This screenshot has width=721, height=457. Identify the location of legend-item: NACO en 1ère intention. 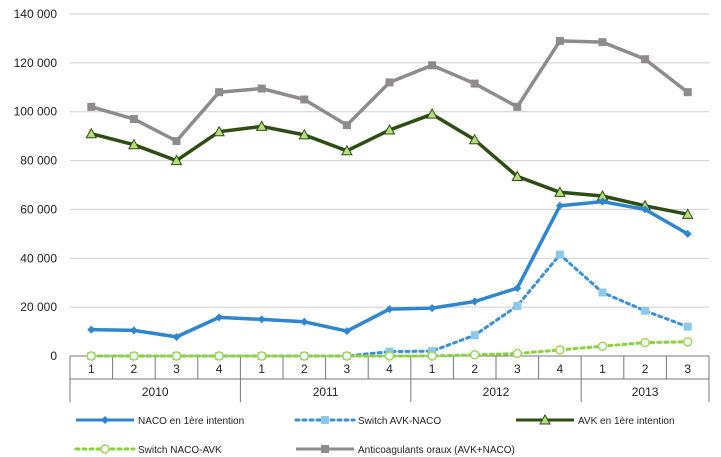
(160, 421).